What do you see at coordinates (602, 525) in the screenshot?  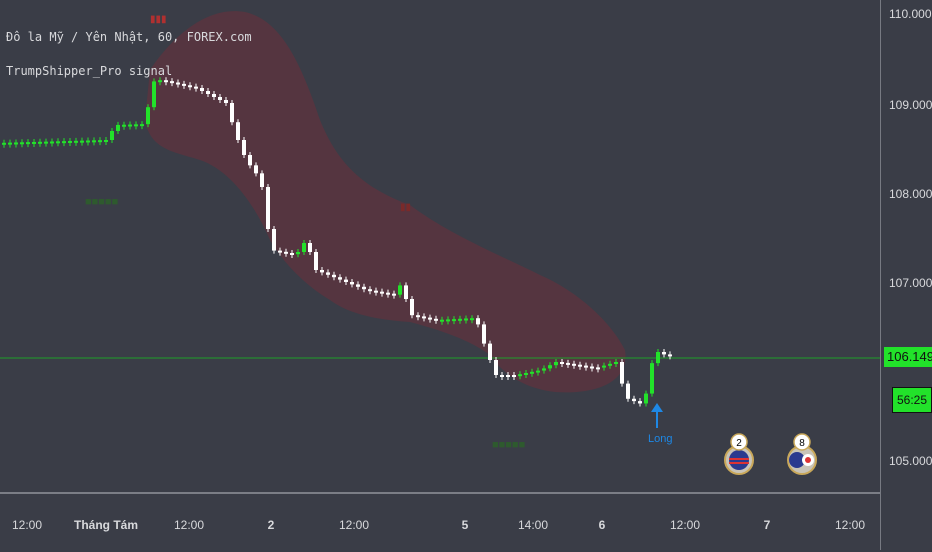 I see `time-tick: 6` at bounding box center [602, 525].